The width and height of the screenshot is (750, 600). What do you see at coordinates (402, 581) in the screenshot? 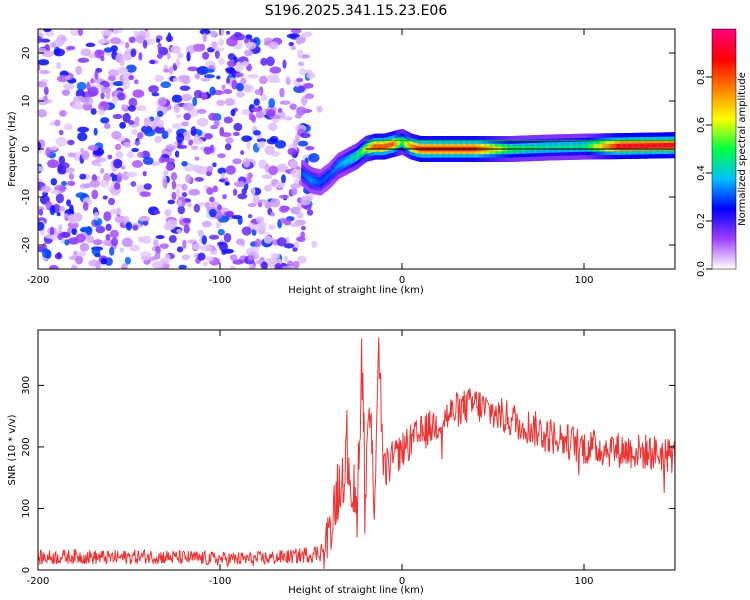
I see `snr-x-tick-label: 0` at bounding box center [402, 581].